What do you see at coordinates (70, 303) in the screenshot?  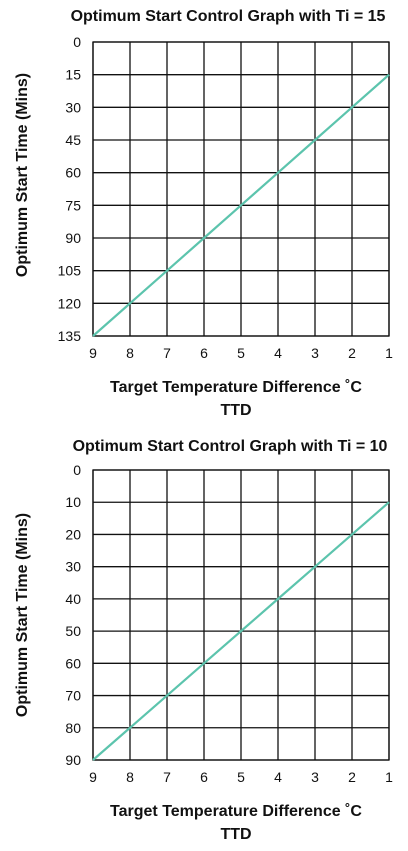 I see `y-tick-label: 120` at bounding box center [70, 303].